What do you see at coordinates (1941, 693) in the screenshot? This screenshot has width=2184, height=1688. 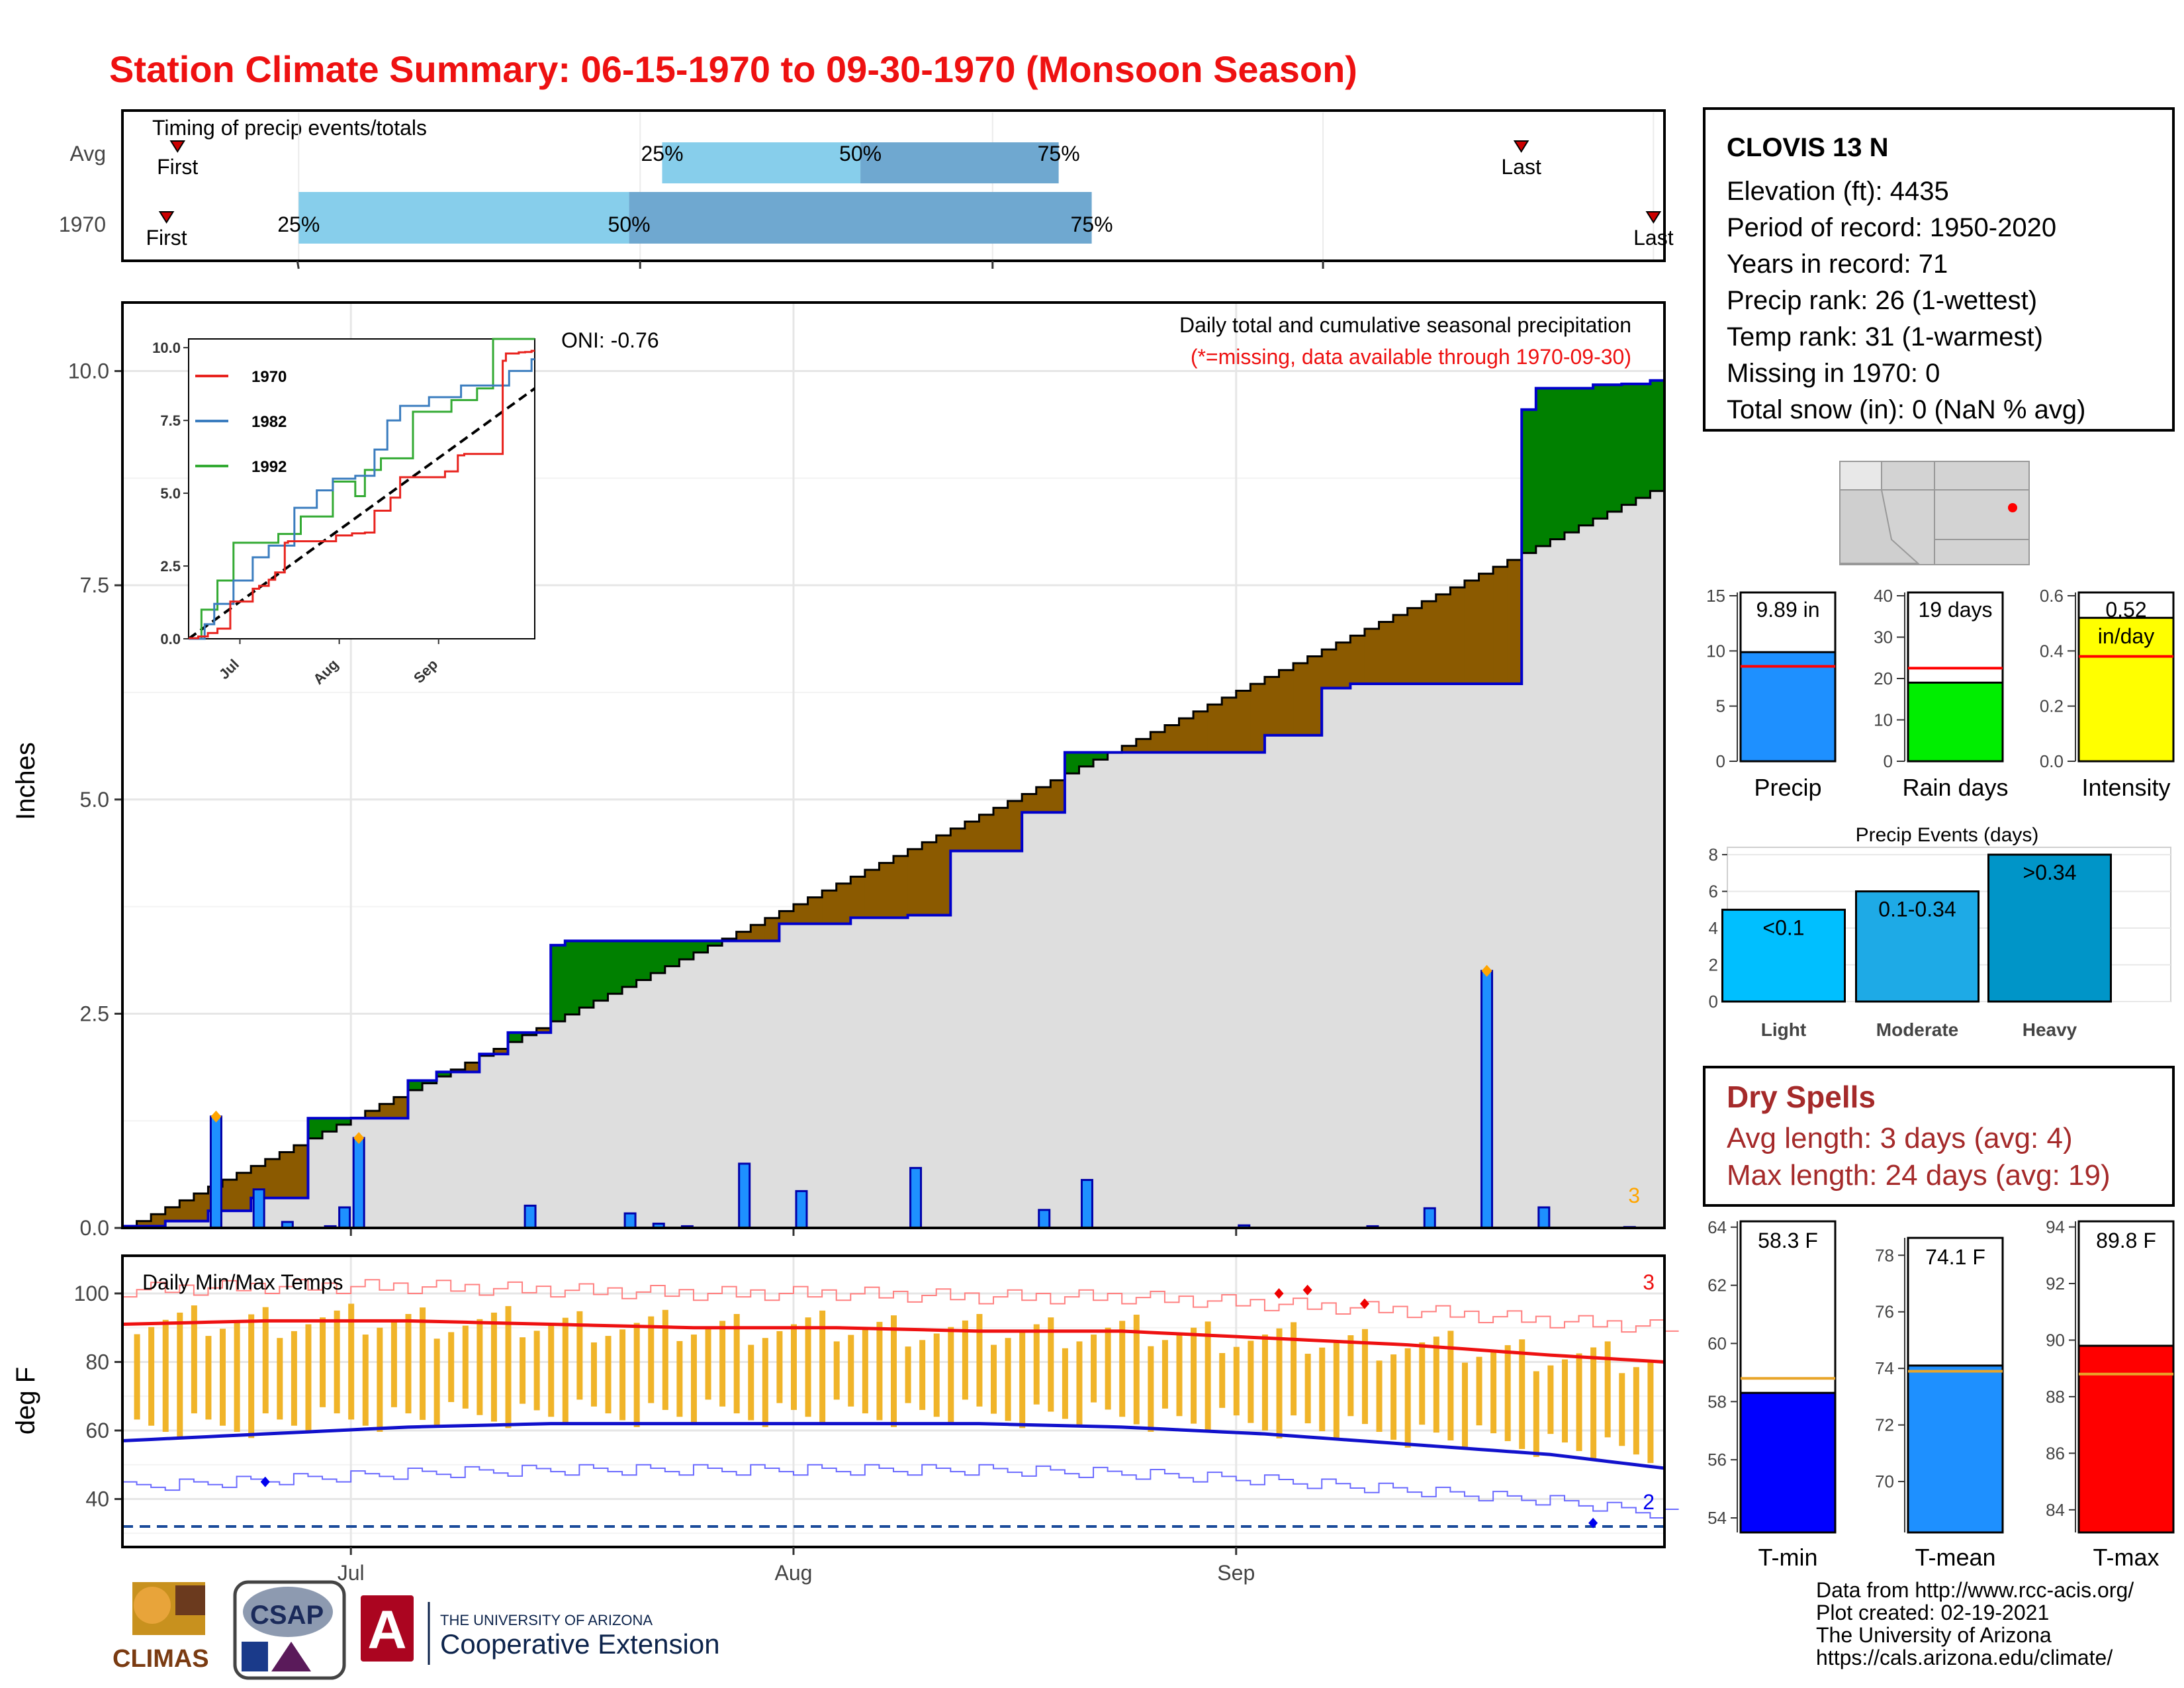 I see `summary-bar-rain-days: 0 10 20 30 40 19 days Rain days` at bounding box center [1941, 693].